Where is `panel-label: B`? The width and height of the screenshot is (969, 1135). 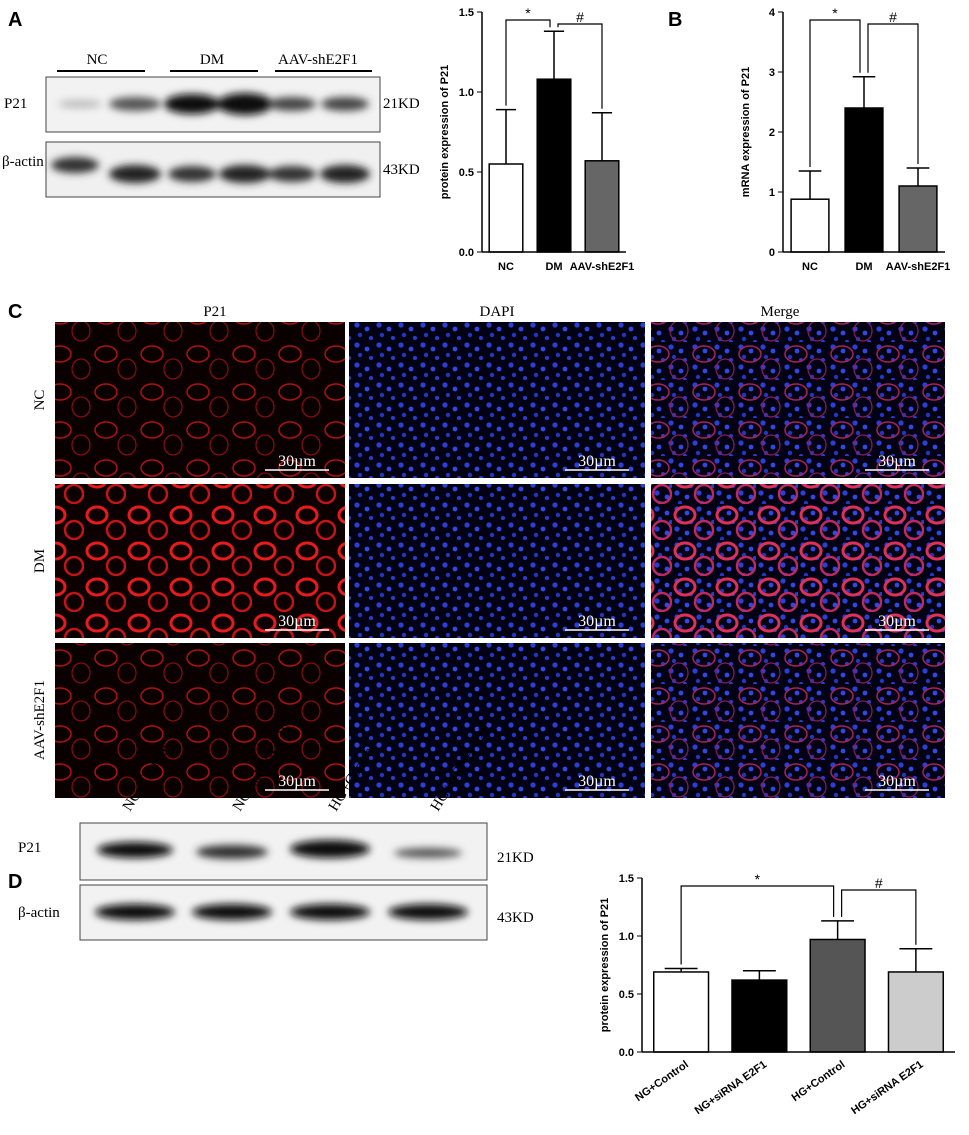
panel-label: B is located at coordinates (675, 20).